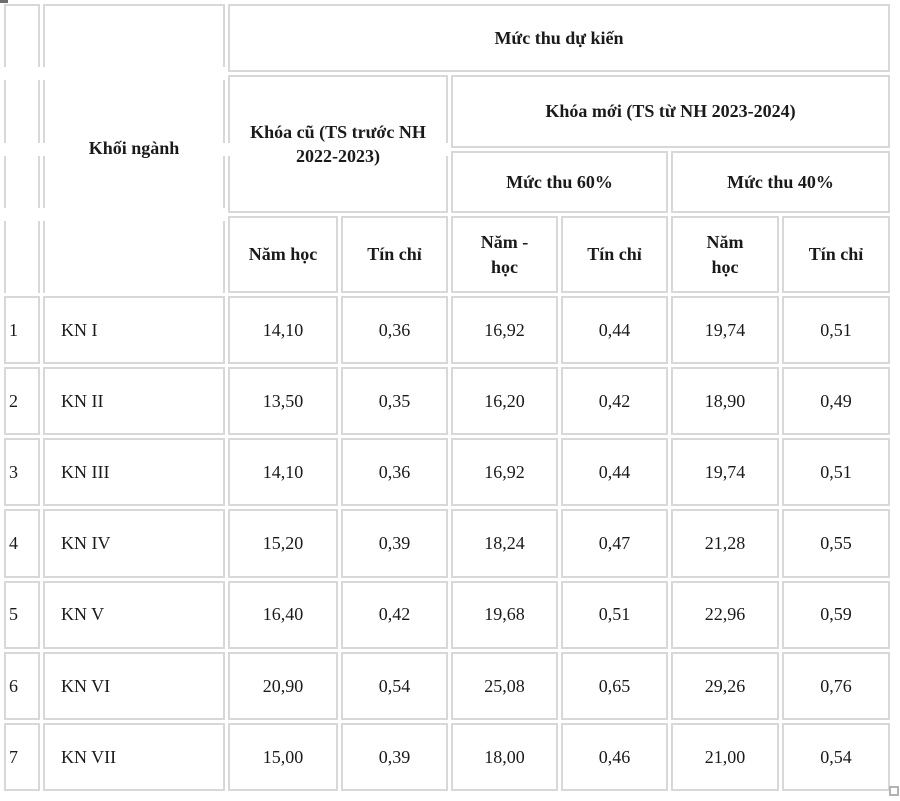  Describe the element at coordinates (283, 401) in the screenshot. I see `value-cell: 13,50` at that location.